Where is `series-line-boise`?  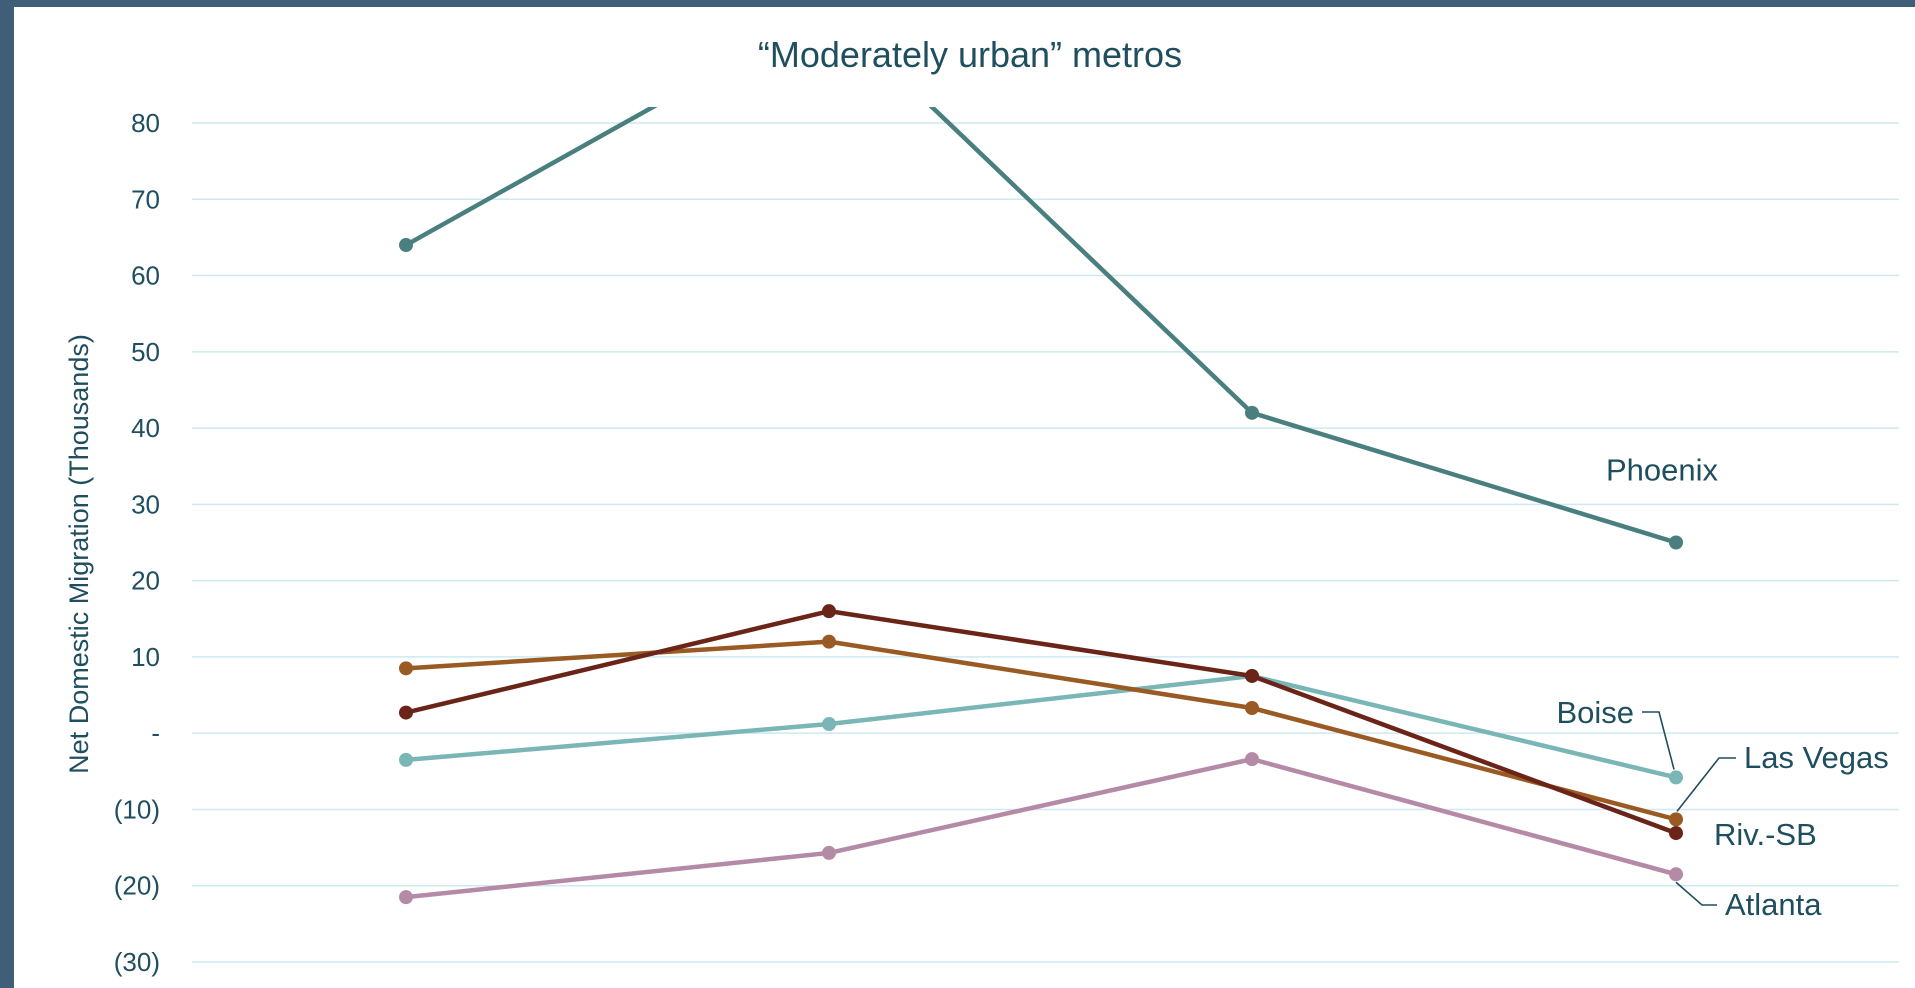
series-line-boise is located at coordinates (1041, 726).